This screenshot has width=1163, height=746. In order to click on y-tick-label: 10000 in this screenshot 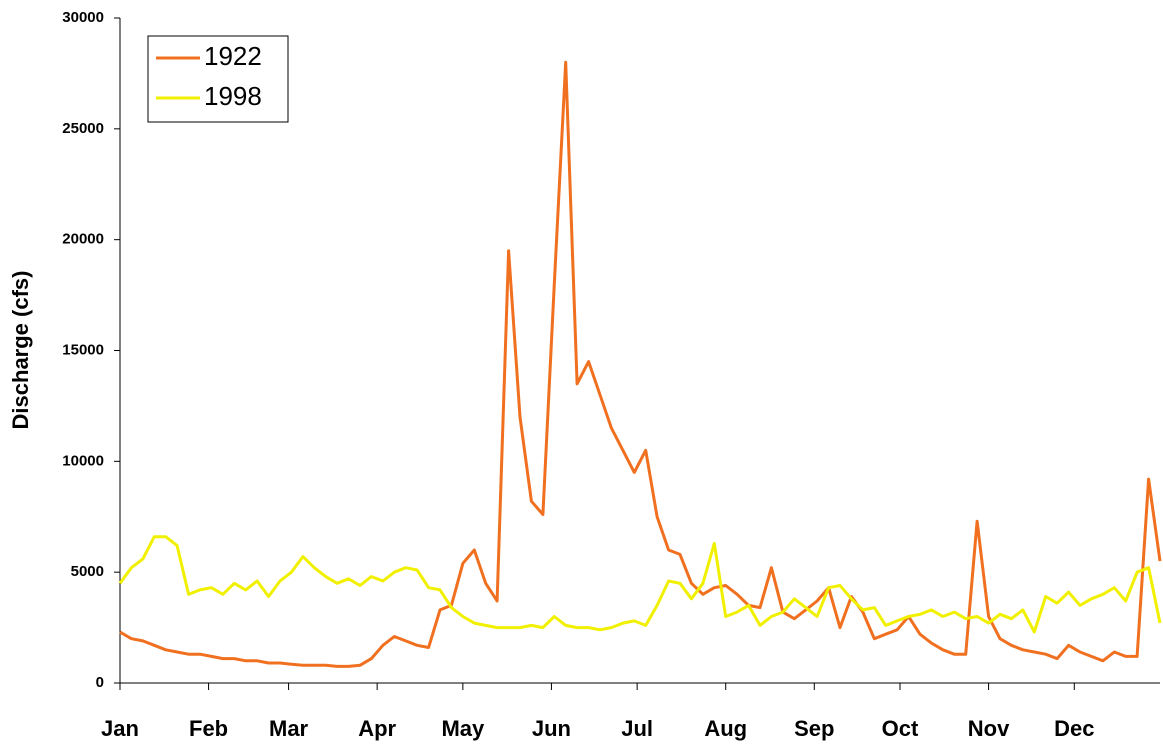, I will do `click(83, 460)`.